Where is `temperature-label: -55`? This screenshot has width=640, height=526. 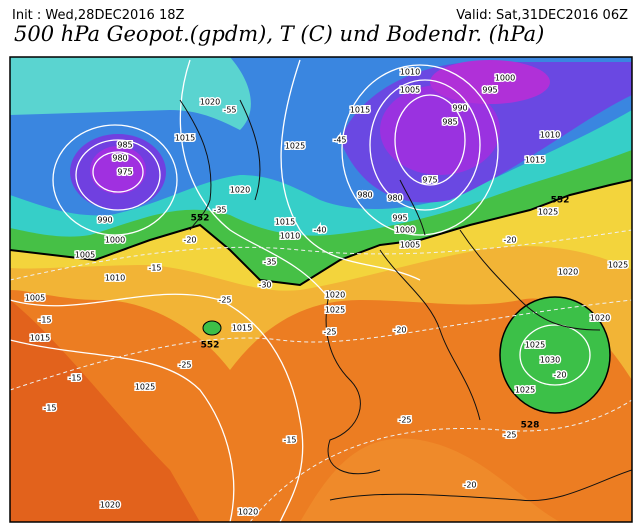
temperature-label: -55 is located at coordinates (229, 110).